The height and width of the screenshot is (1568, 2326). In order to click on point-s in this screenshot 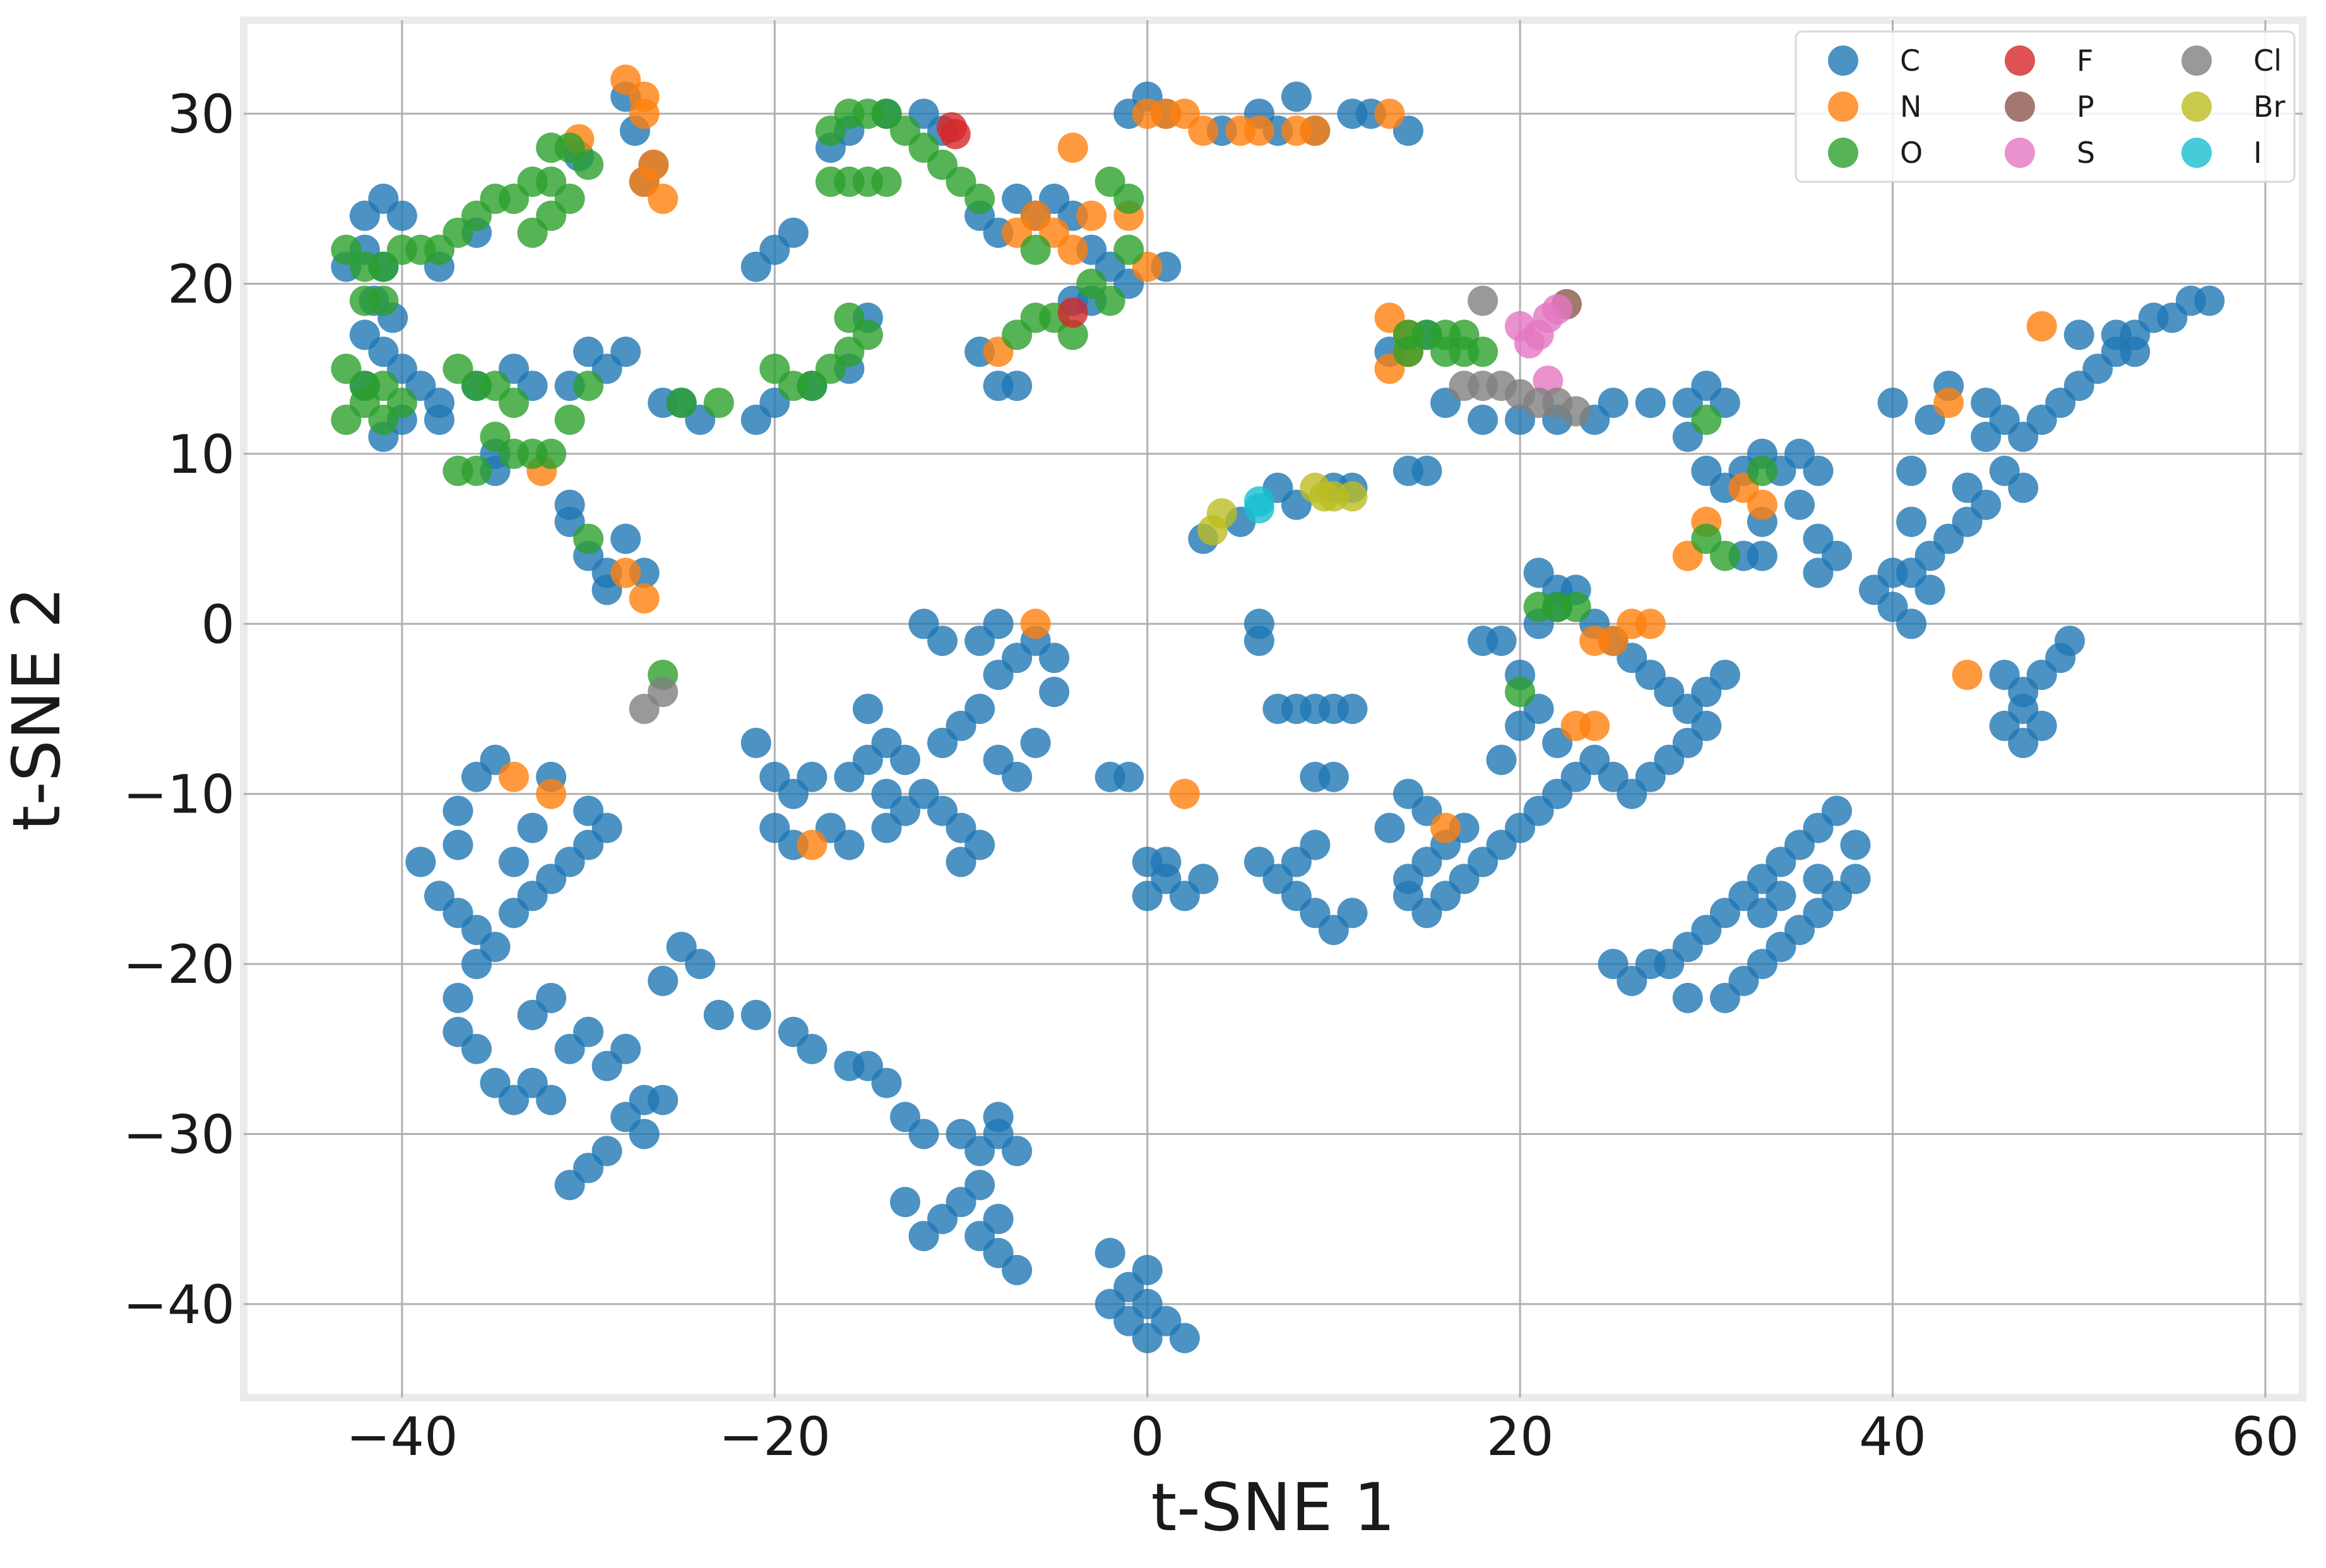, I will do `click(1529, 343)`.